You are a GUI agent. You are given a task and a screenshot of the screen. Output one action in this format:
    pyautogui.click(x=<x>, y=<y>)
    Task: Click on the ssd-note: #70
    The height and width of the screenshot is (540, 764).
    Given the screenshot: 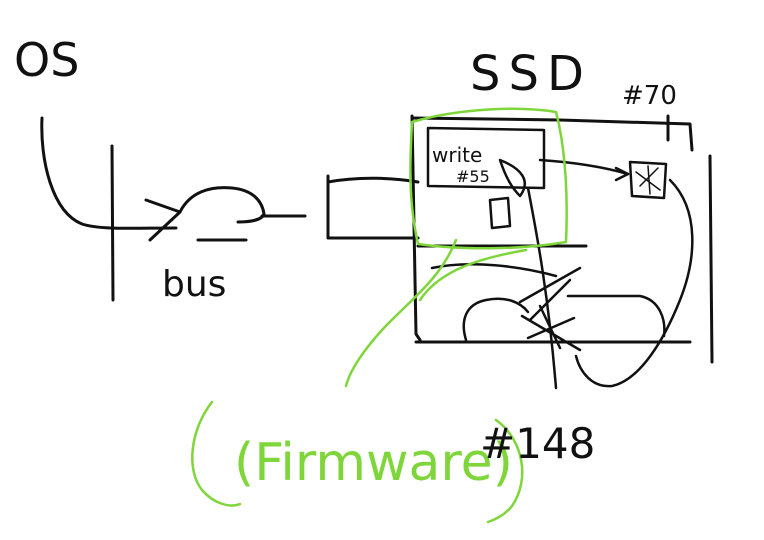 What is the action you would take?
    pyautogui.click(x=649, y=96)
    